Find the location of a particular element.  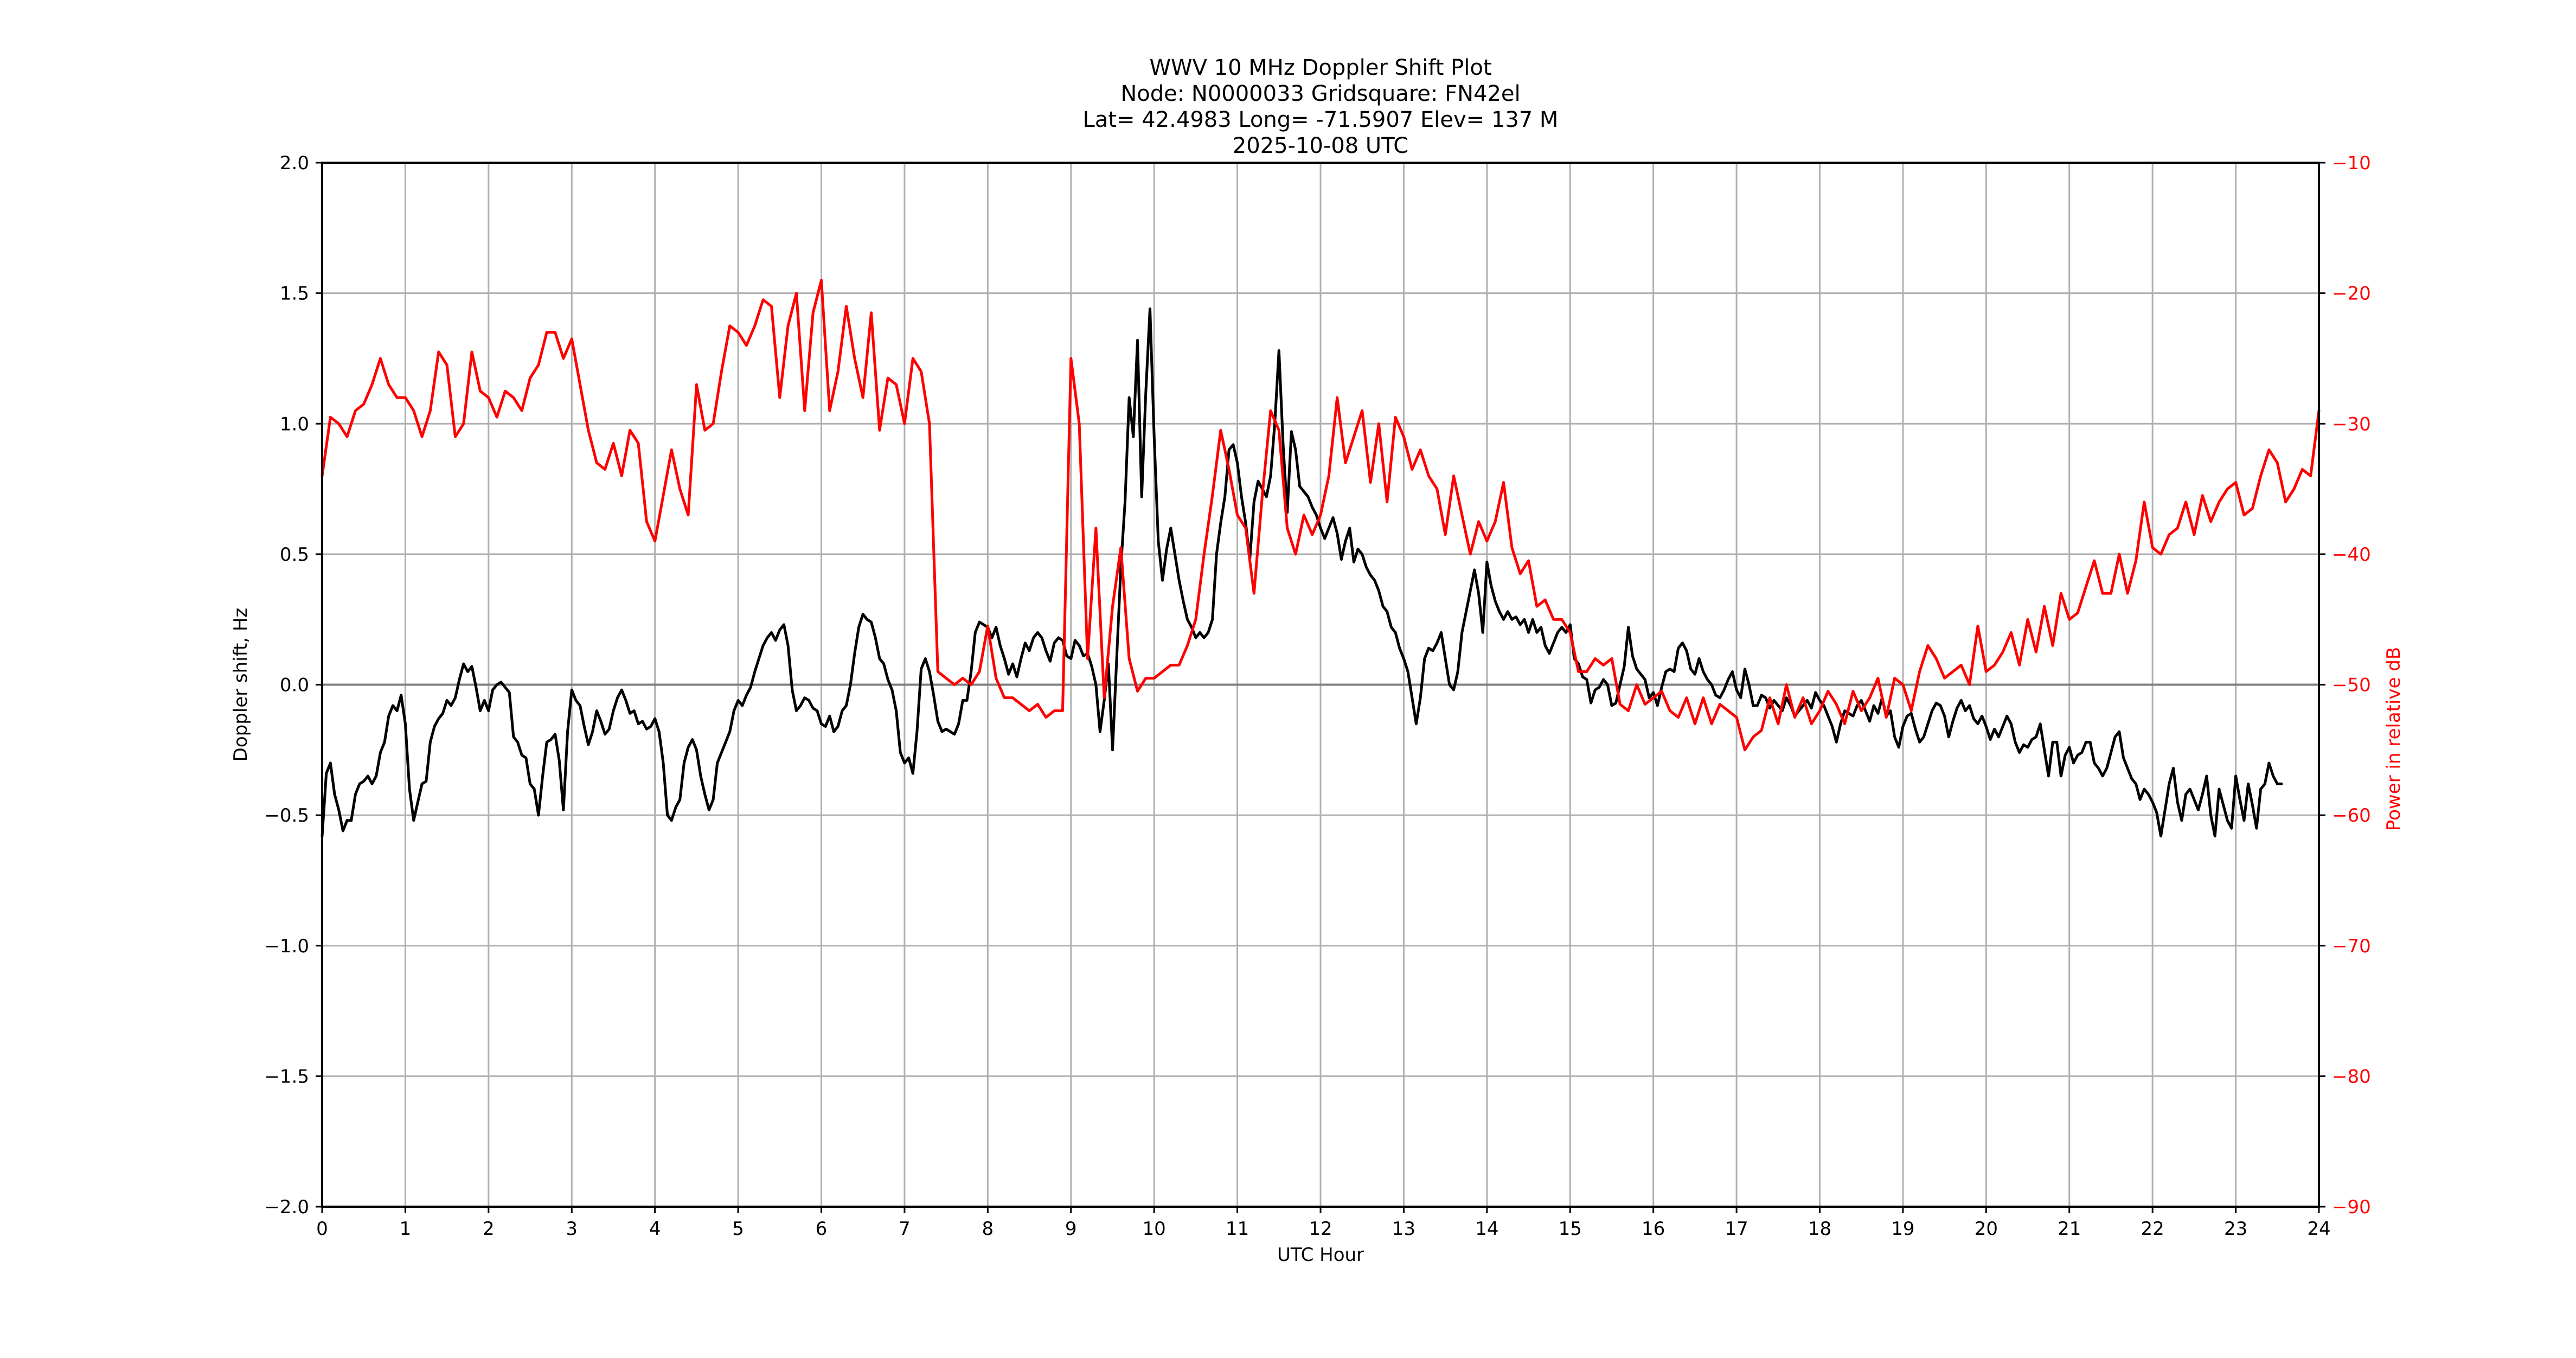

x-tick-label: 1 is located at coordinates (406, 1229).